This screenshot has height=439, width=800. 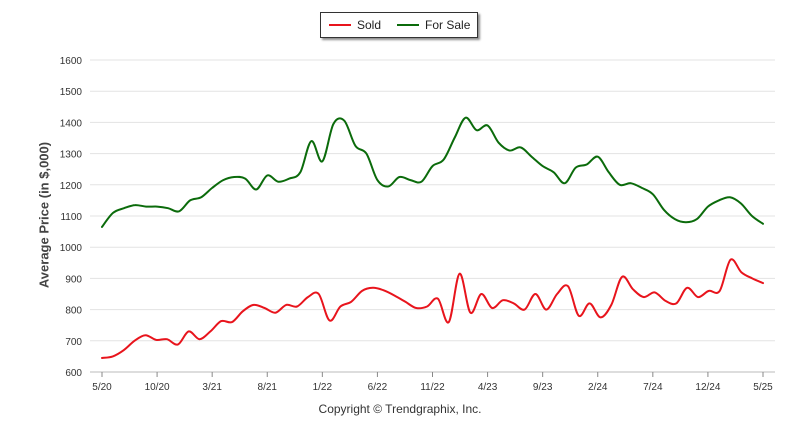 I want to click on x-tick-label: 12/24, so click(x=707, y=387).